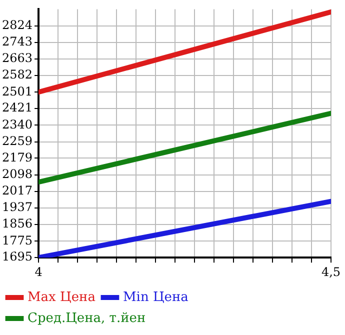 The width and height of the screenshot is (345, 335). I want to click on y-tick-label: 2421, so click(17, 107).